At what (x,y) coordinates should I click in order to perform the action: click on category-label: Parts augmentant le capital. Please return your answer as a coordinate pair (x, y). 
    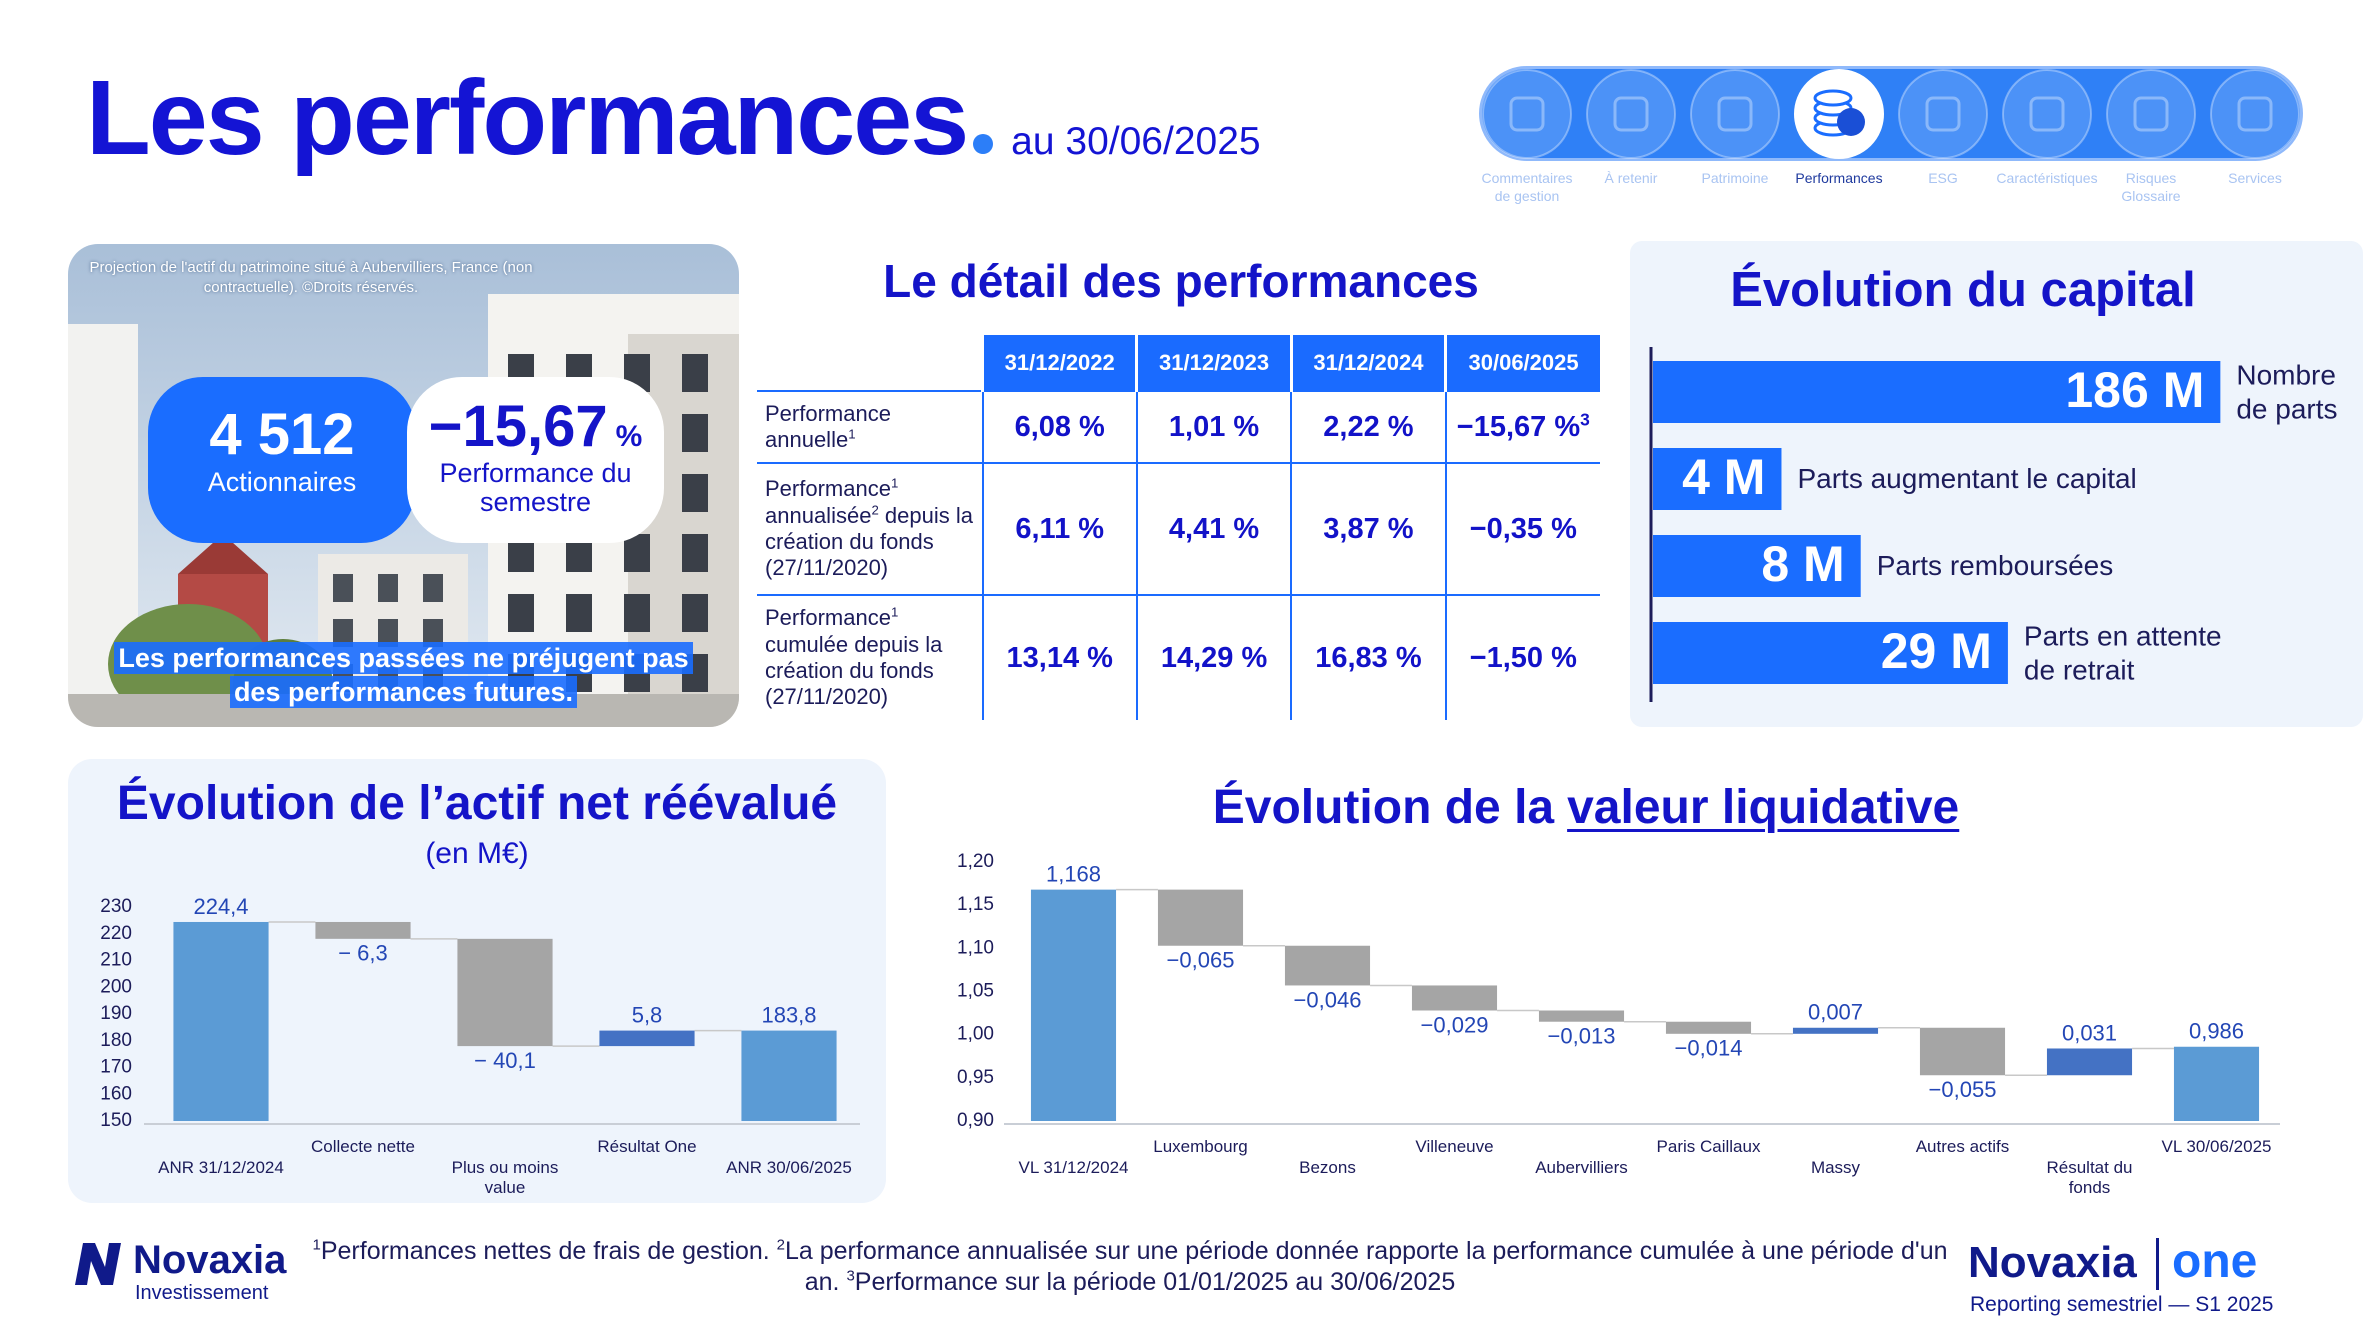
    Looking at the image, I should click on (1967, 479).